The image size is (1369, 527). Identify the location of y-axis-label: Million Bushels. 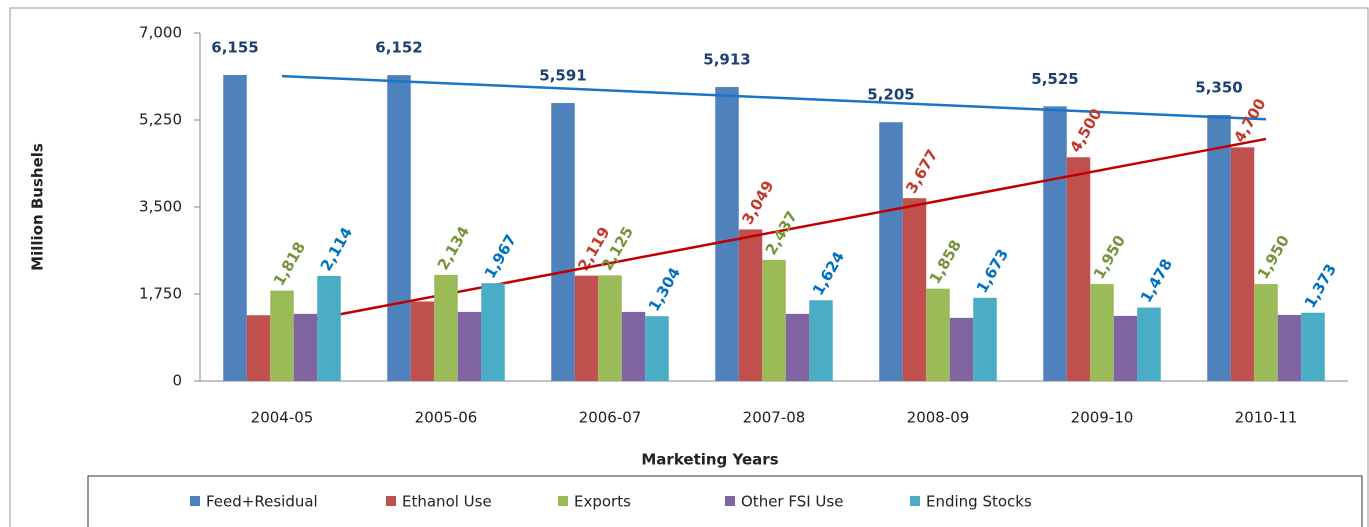
(38, 207).